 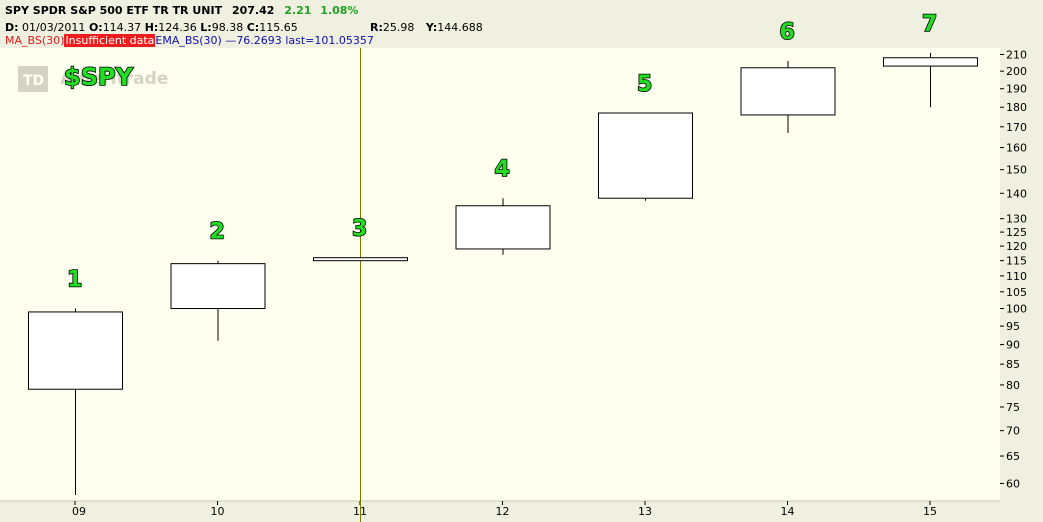 What do you see at coordinates (1016, 148) in the screenshot?
I see `y-tick-label: 160` at bounding box center [1016, 148].